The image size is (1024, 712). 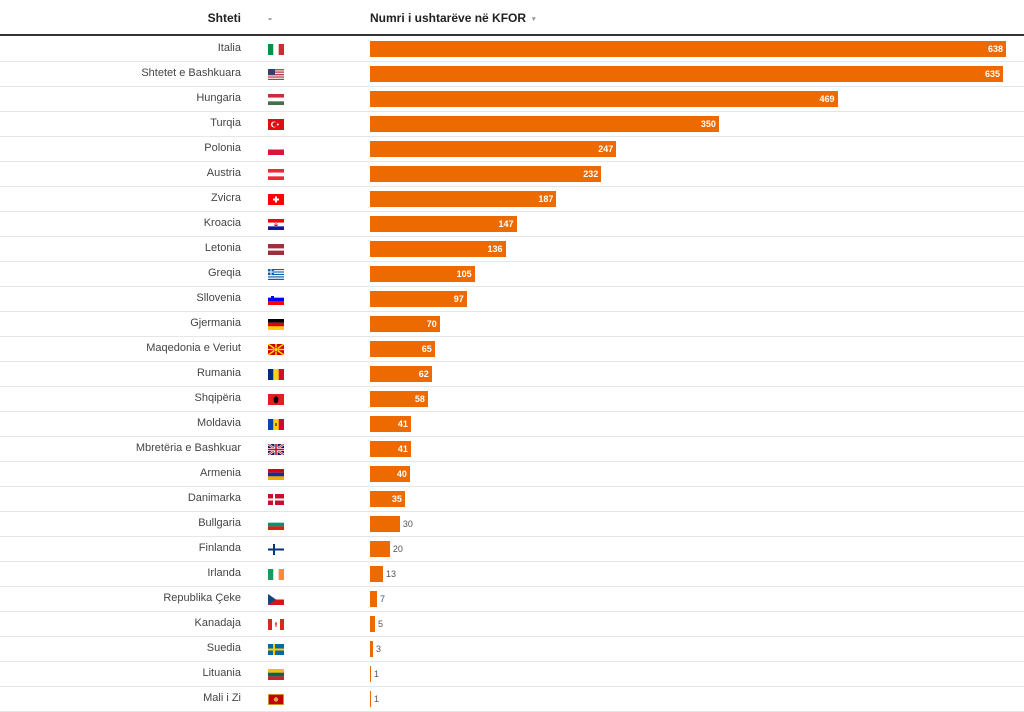 I want to click on country-name: Bullgaria, so click(x=219, y=523).